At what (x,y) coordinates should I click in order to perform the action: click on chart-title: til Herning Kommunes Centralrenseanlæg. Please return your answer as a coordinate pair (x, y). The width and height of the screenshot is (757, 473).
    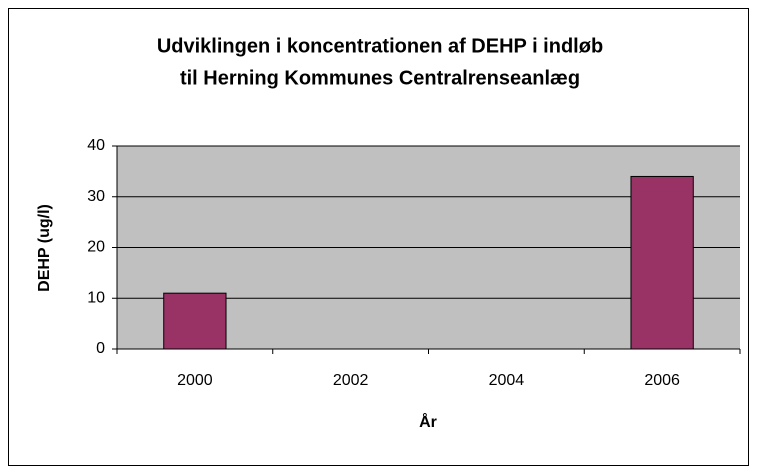
    Looking at the image, I should click on (380, 78).